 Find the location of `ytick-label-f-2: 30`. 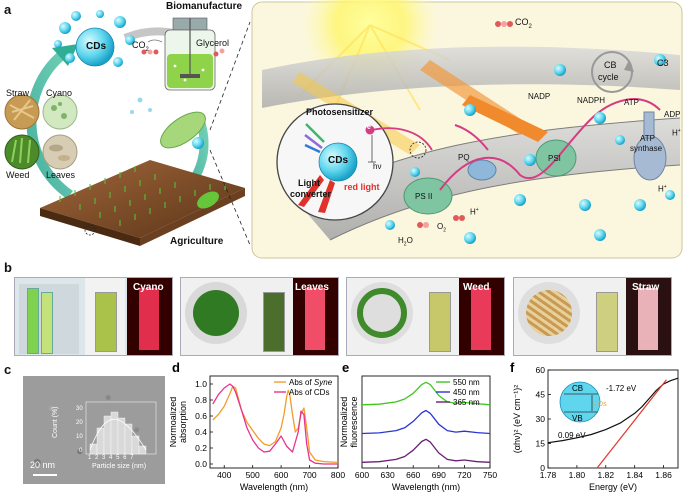

ytick-label-f-2: 30 is located at coordinates (541, 419).